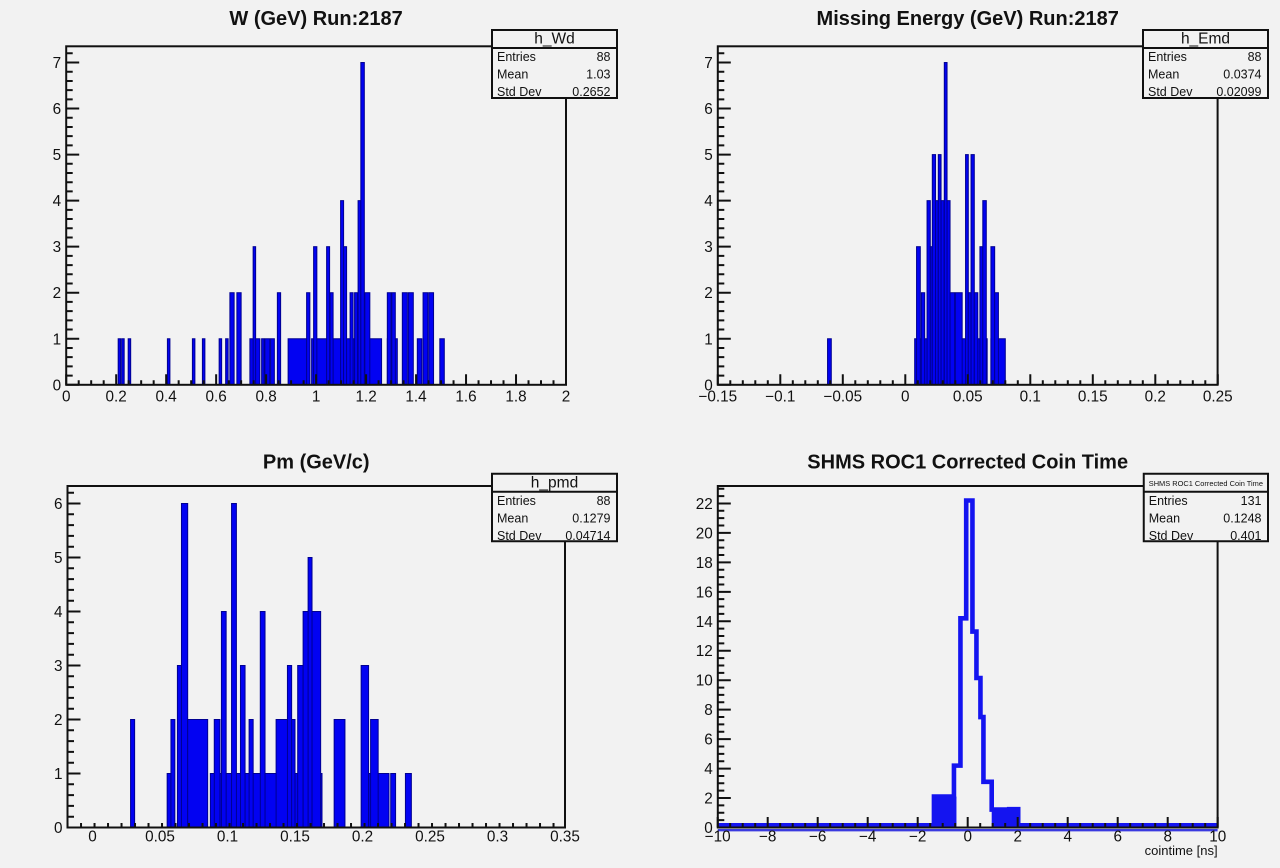 The image size is (1280, 868). I want to click on svg-text: h_Wd, so click(554, 39).